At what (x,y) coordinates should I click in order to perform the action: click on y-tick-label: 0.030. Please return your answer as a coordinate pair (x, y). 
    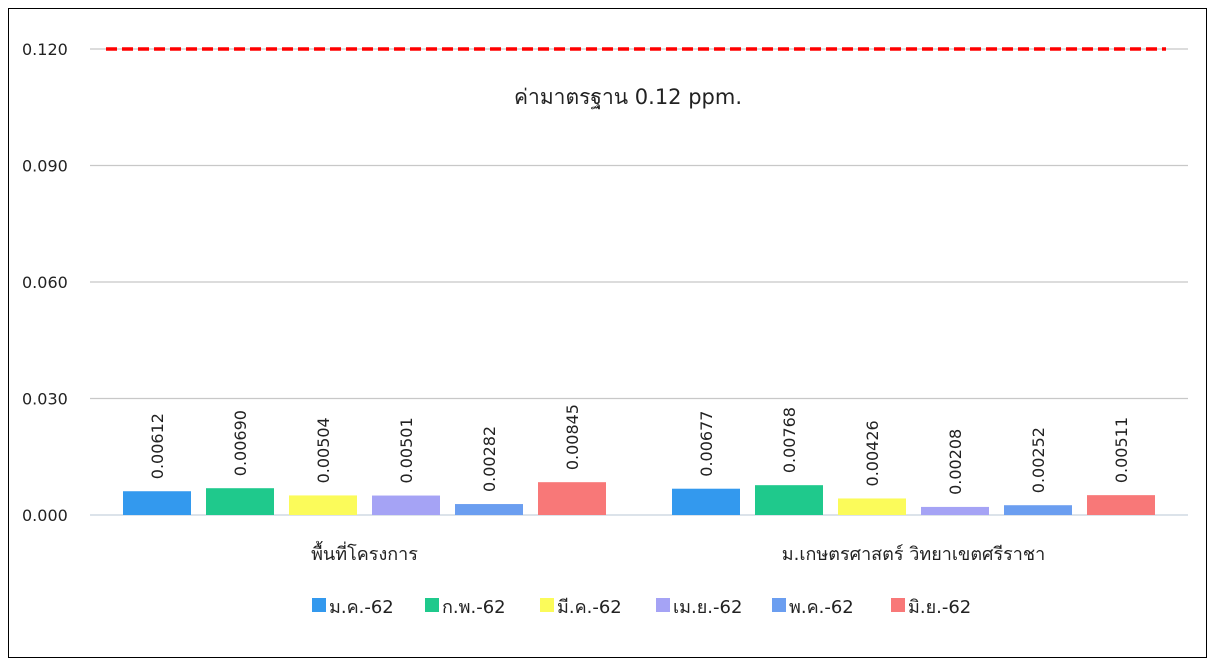
    Looking at the image, I should click on (45, 399).